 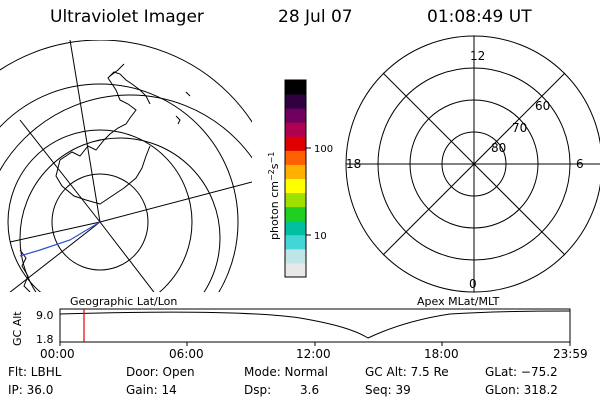 What do you see at coordinates (35, 372) in the screenshot?
I see `filter-value: Flt: LBHL` at bounding box center [35, 372].